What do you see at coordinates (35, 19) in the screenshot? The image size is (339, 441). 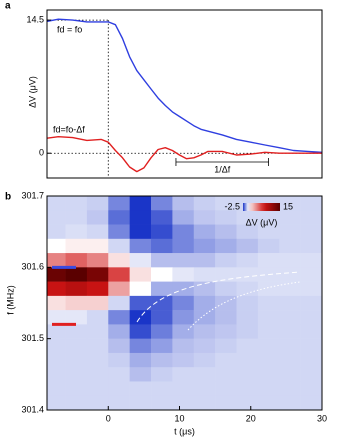 I see `y-tick-label: 14.5` at bounding box center [35, 19].